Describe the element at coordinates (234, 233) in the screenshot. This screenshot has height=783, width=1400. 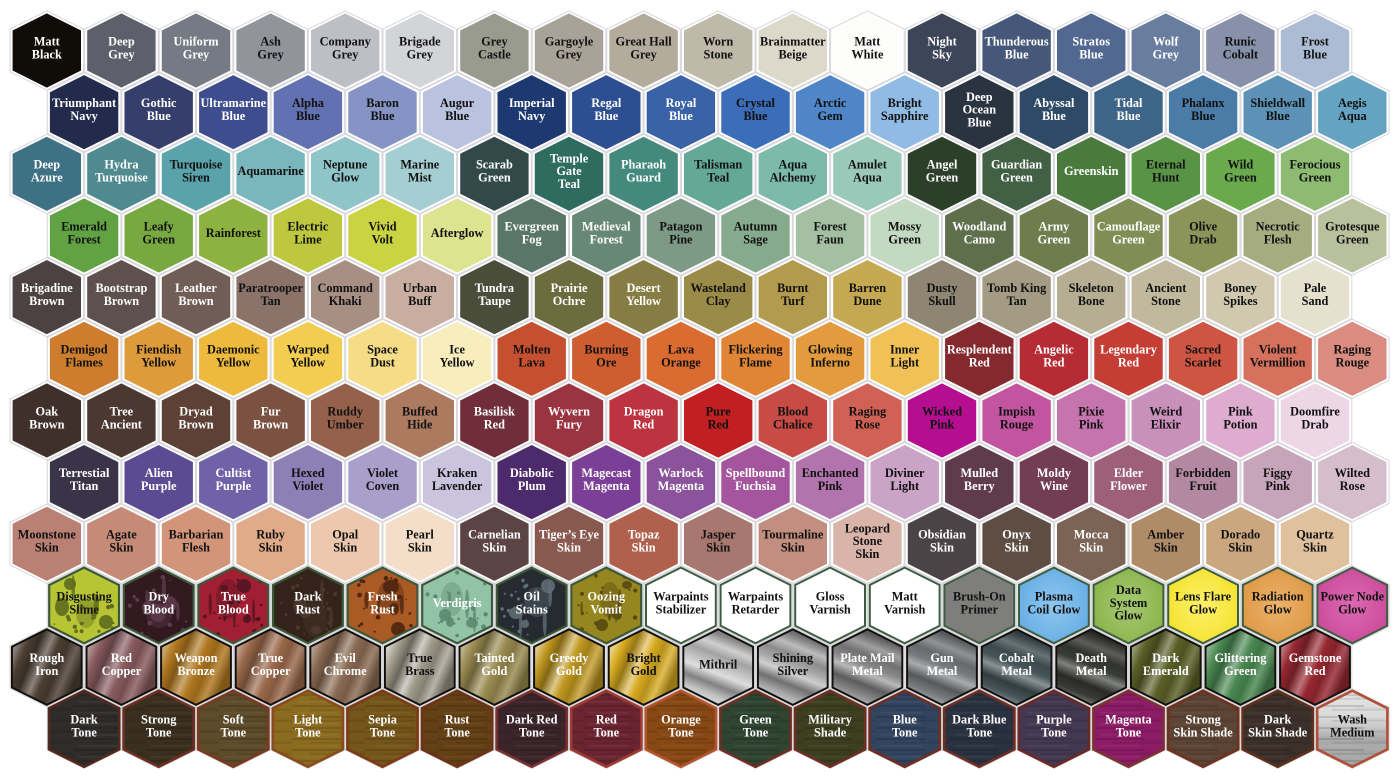
I see `svg-text: Rainforest` at that location.